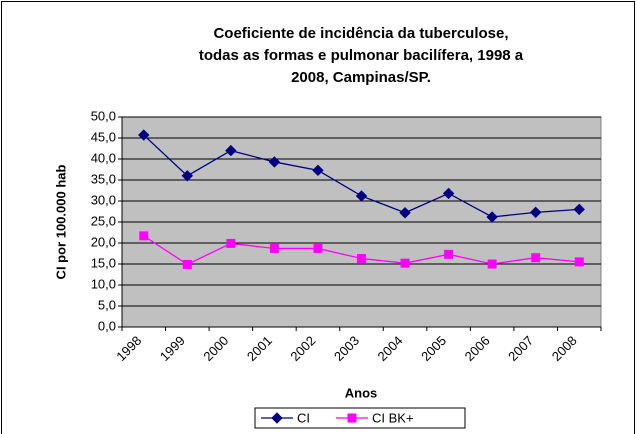 Image resolution: width=637 pixels, height=434 pixels. Describe the element at coordinates (303, 417) in the screenshot. I see `legend-label: CI` at that location.